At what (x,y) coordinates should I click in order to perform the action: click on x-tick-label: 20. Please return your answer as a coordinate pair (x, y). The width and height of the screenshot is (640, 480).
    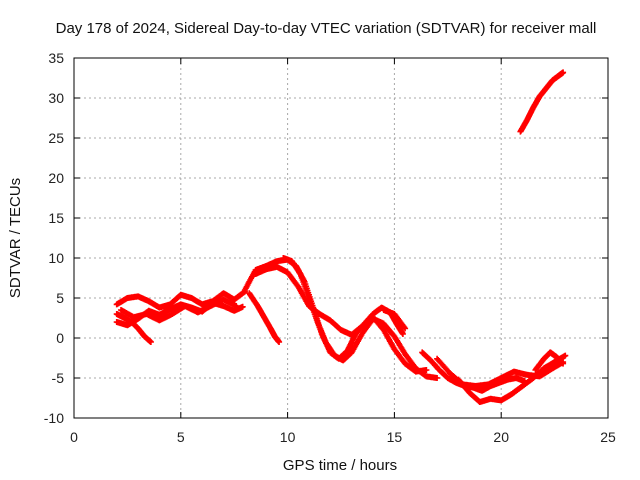
    Looking at the image, I should click on (501, 437).